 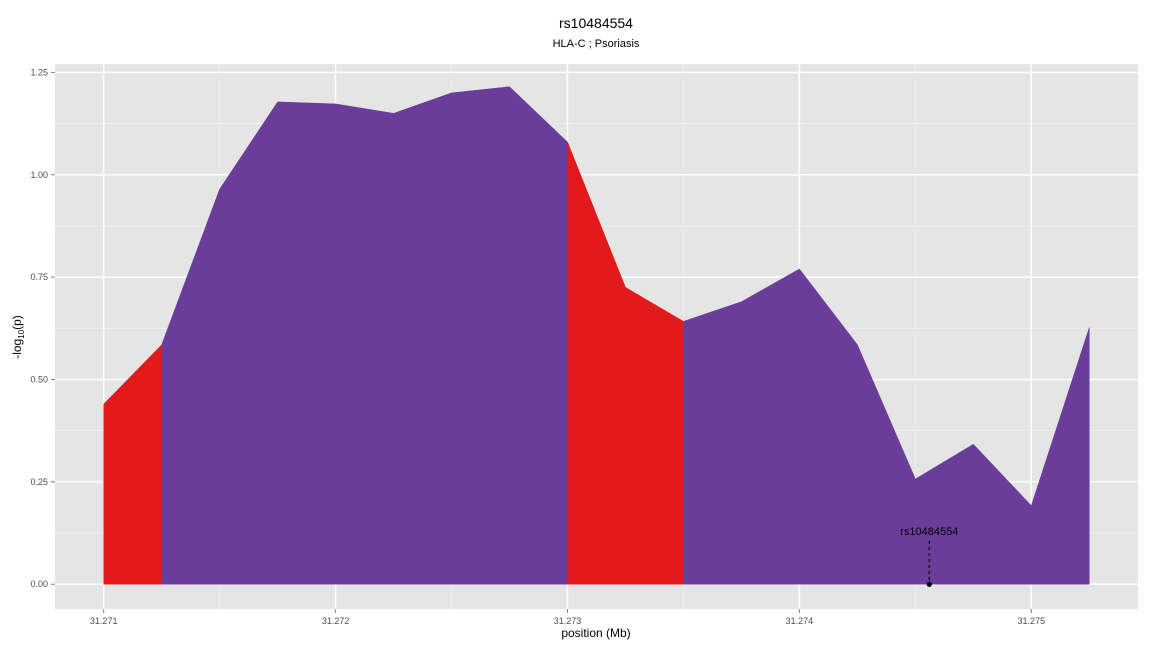 I want to click on y-axis-title: -log10(p), so click(x=18, y=337).